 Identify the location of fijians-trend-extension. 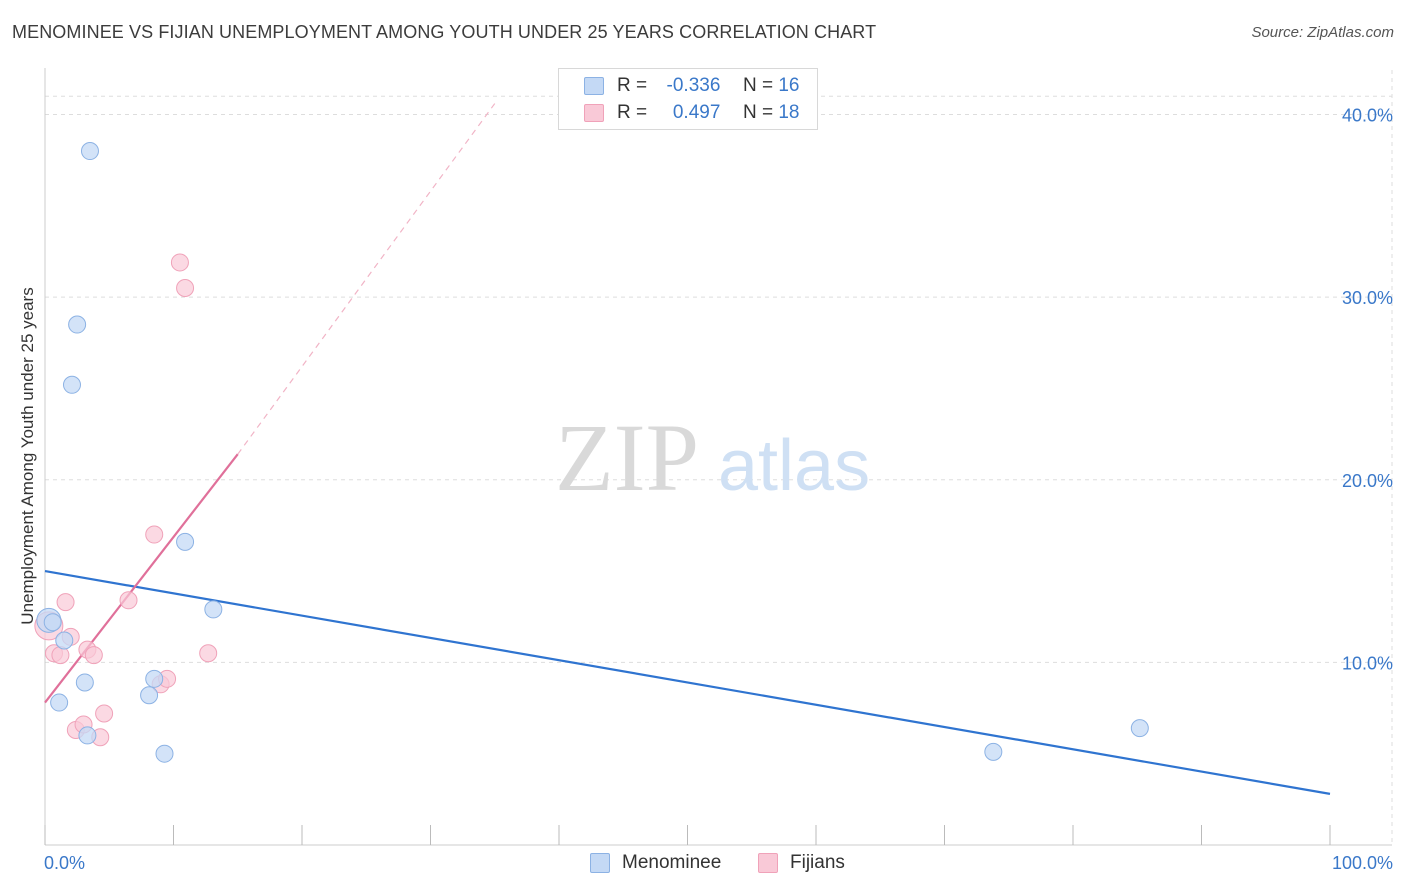
(366, 279).